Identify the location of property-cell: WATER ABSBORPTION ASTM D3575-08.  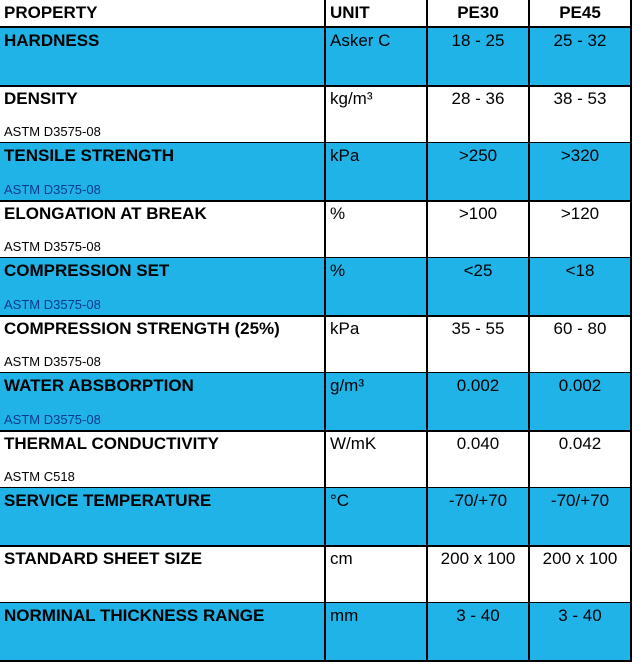
(163, 402).